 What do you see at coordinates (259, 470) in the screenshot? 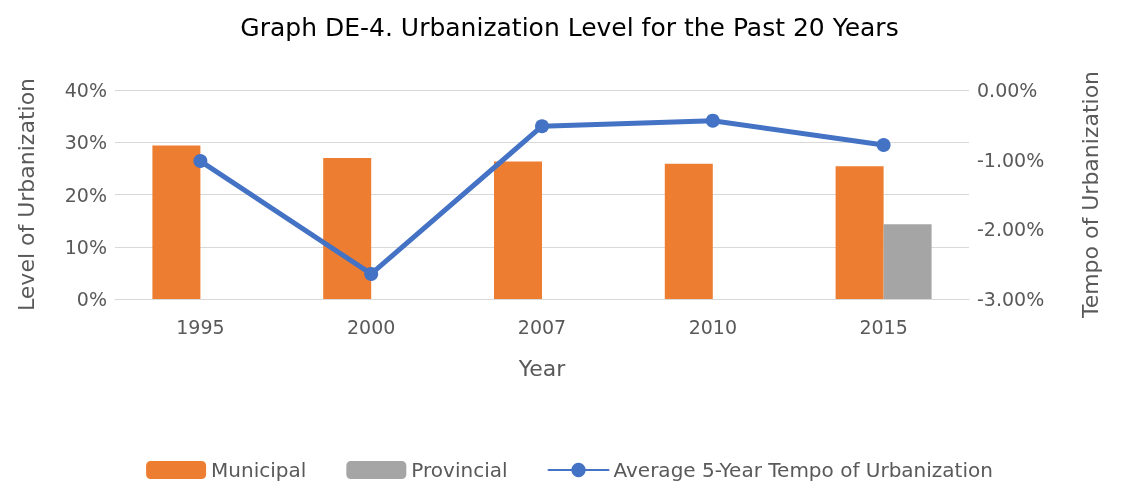
I see `legend-label: Municipal` at bounding box center [259, 470].